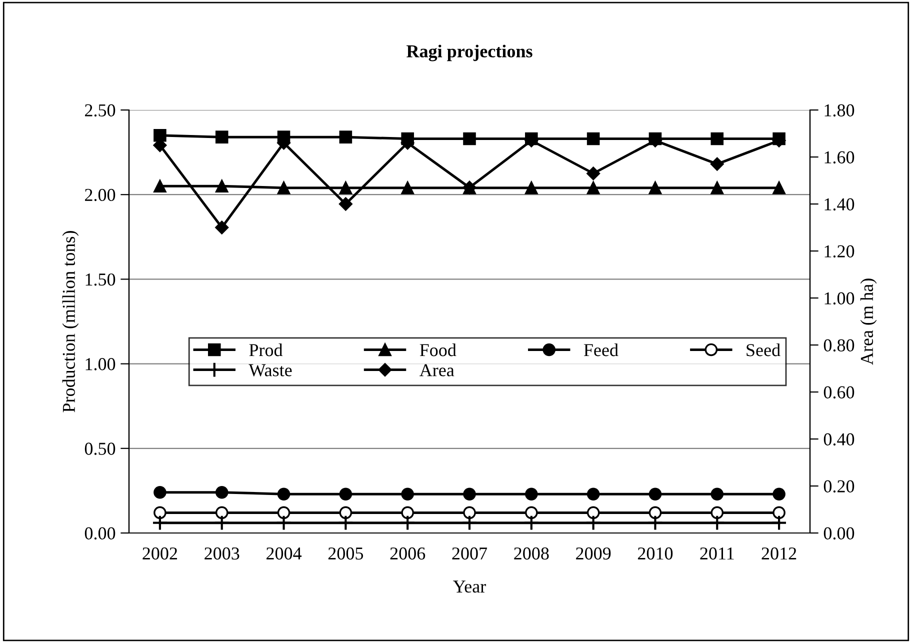 The width and height of the screenshot is (912, 643). Describe the element at coordinates (839, 298) in the screenshot. I see `y2-tick-label: 1.00` at that location.